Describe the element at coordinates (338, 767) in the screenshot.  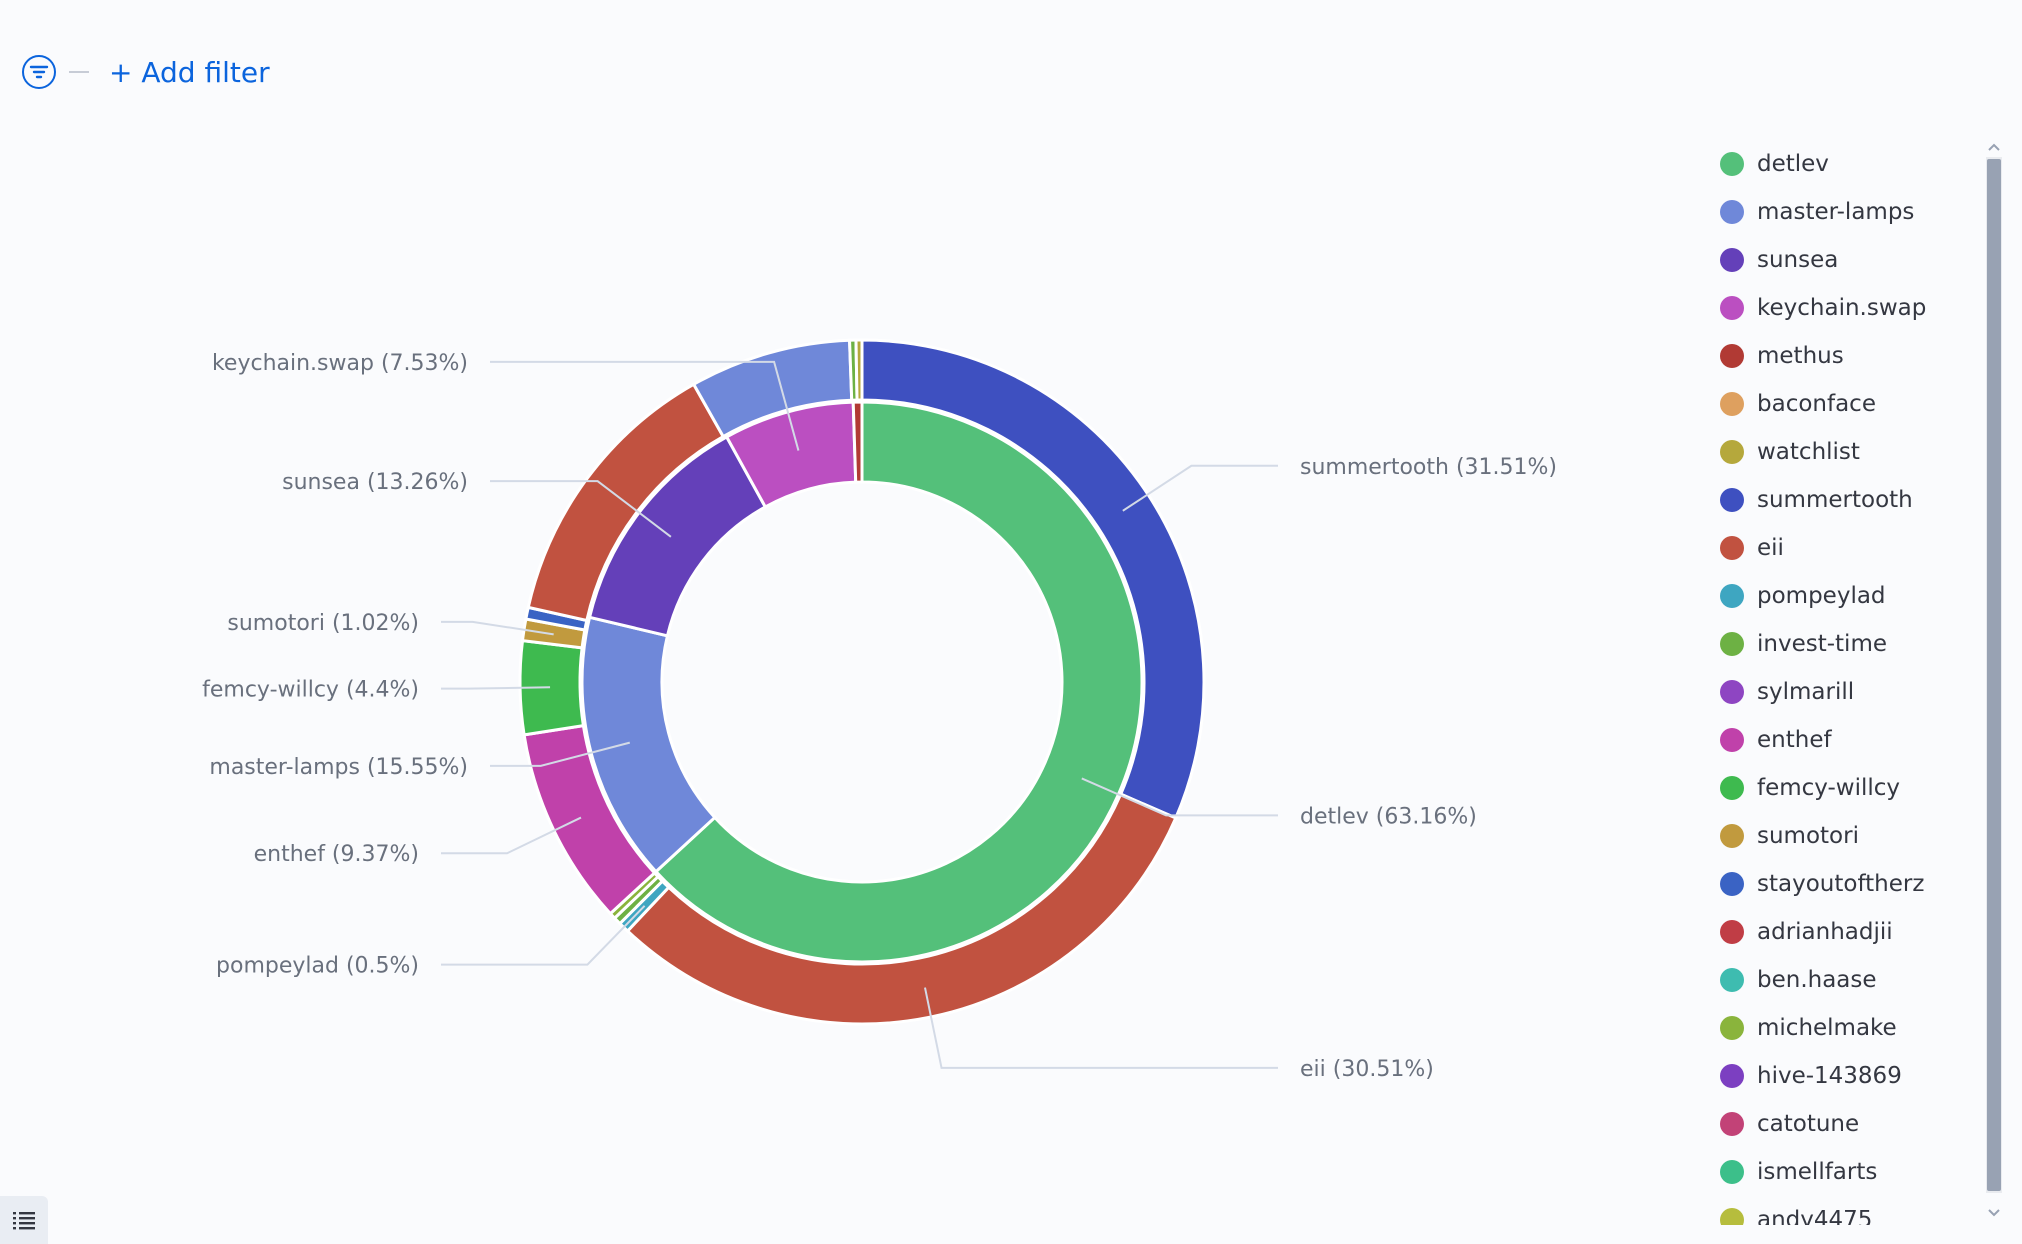
I see `slice-label: master-lamps (15.55%)` at that location.